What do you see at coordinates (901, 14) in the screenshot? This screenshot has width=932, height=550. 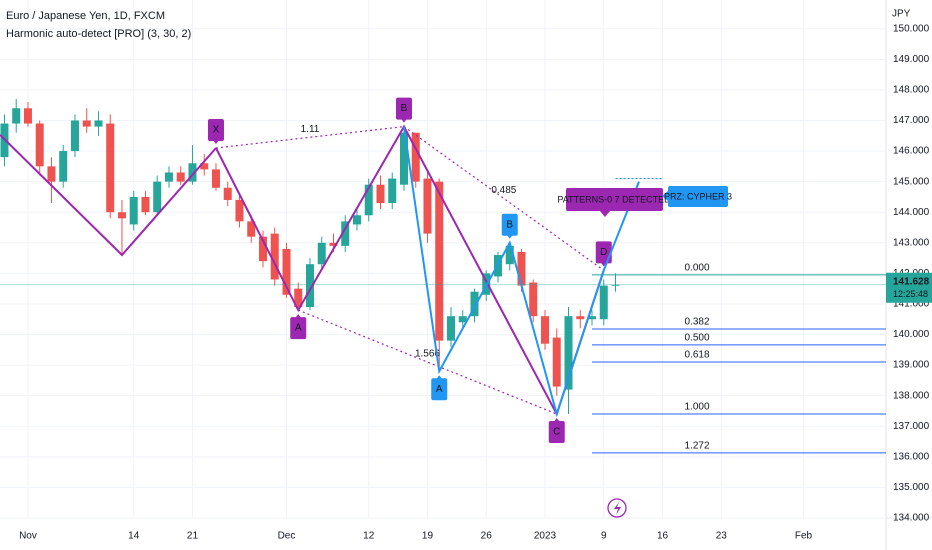 I see `y-axis-label: JPY` at bounding box center [901, 14].